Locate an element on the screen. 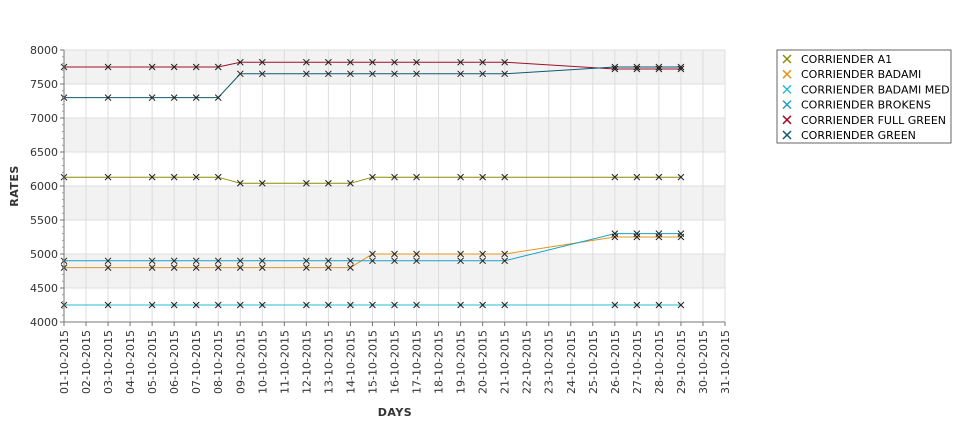 The width and height of the screenshot is (975, 429). x-tick-label: 04-10-2015 is located at coordinates (130, 362).